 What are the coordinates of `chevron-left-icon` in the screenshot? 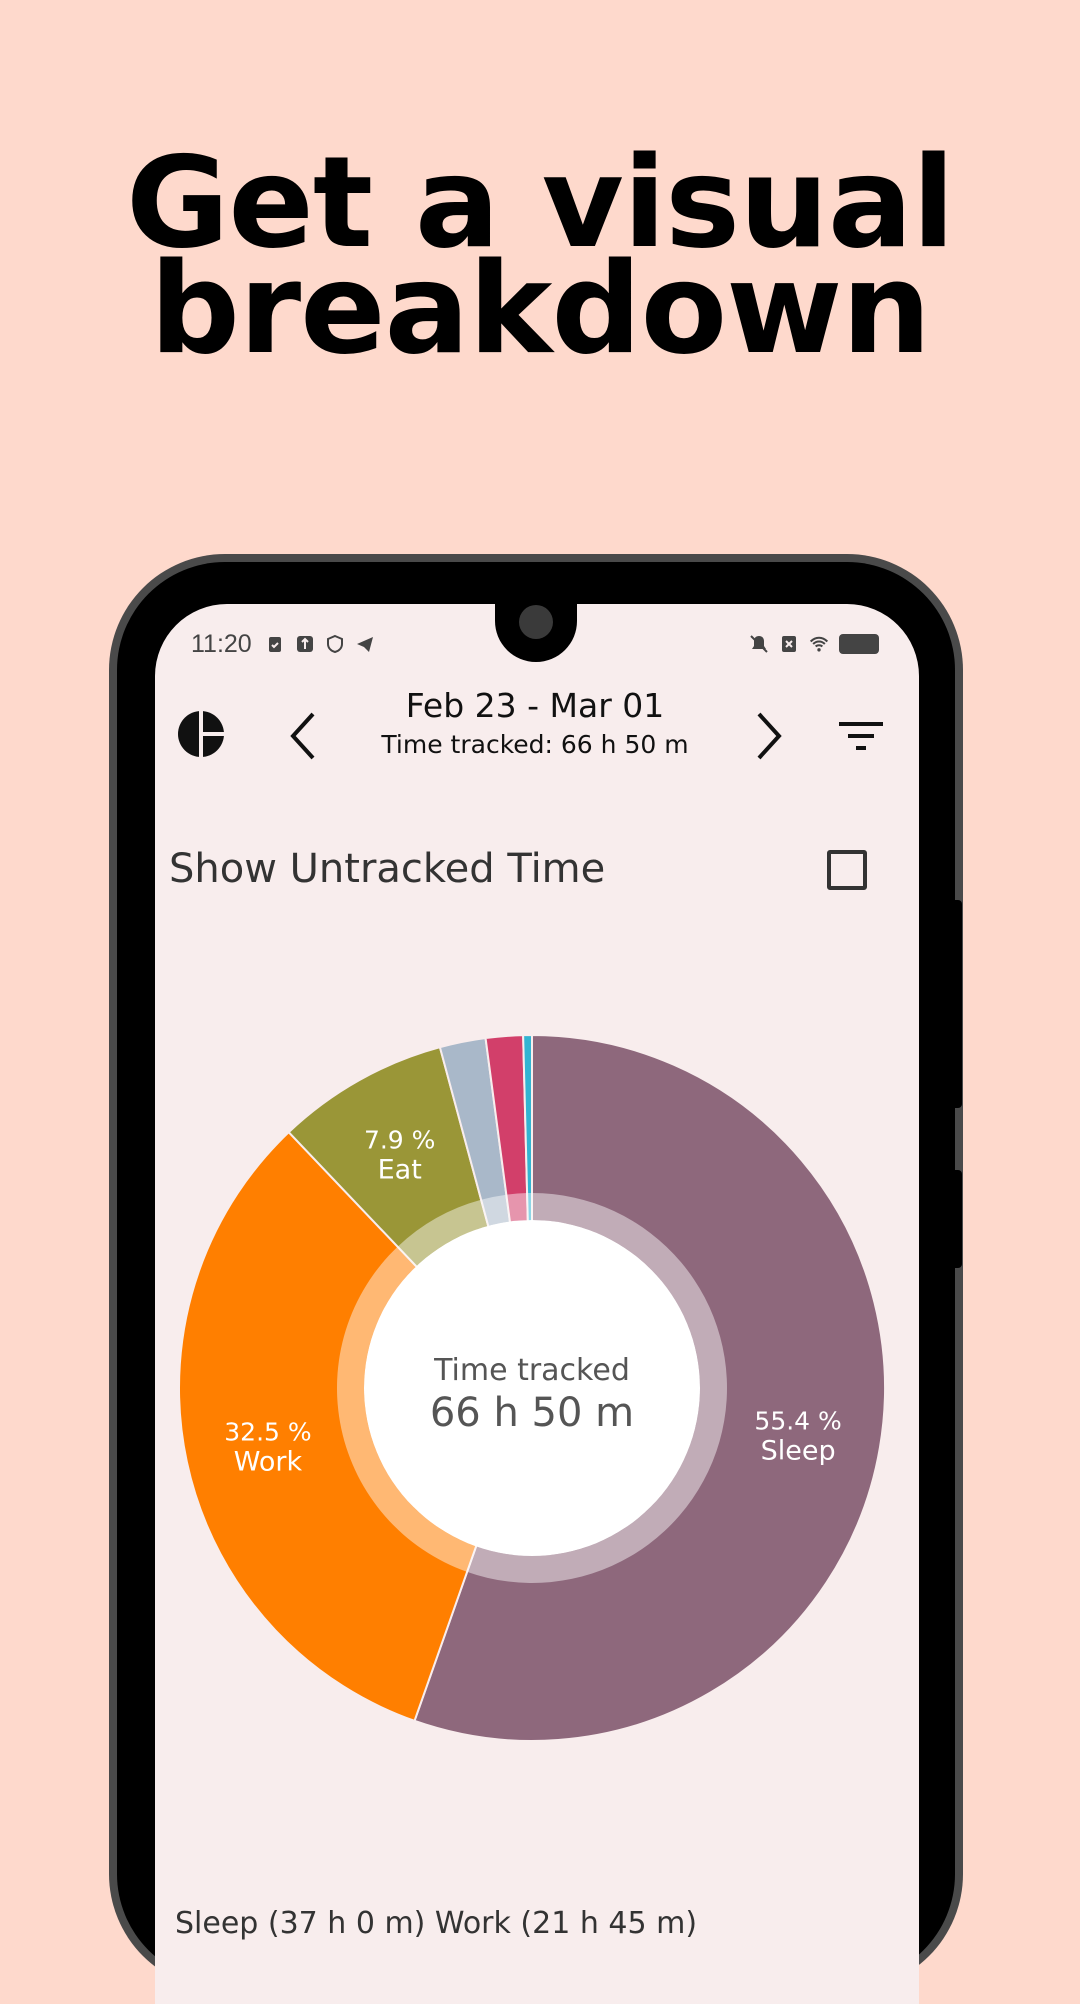 It's located at (305, 736).